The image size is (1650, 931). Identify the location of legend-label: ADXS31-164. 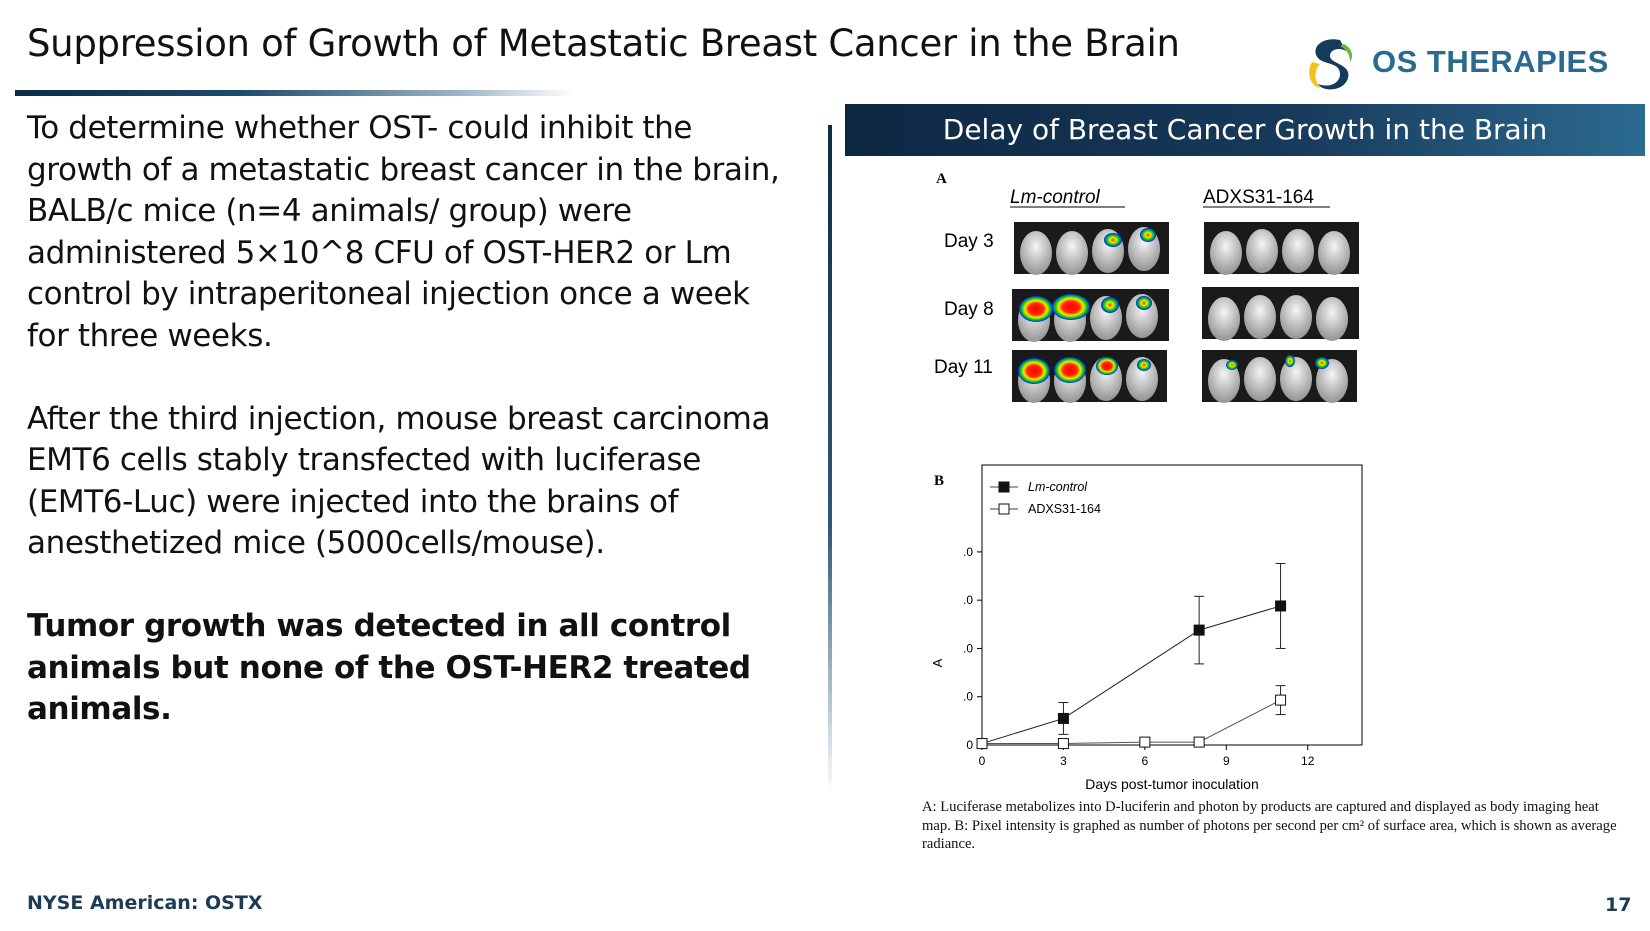
(1064, 509).